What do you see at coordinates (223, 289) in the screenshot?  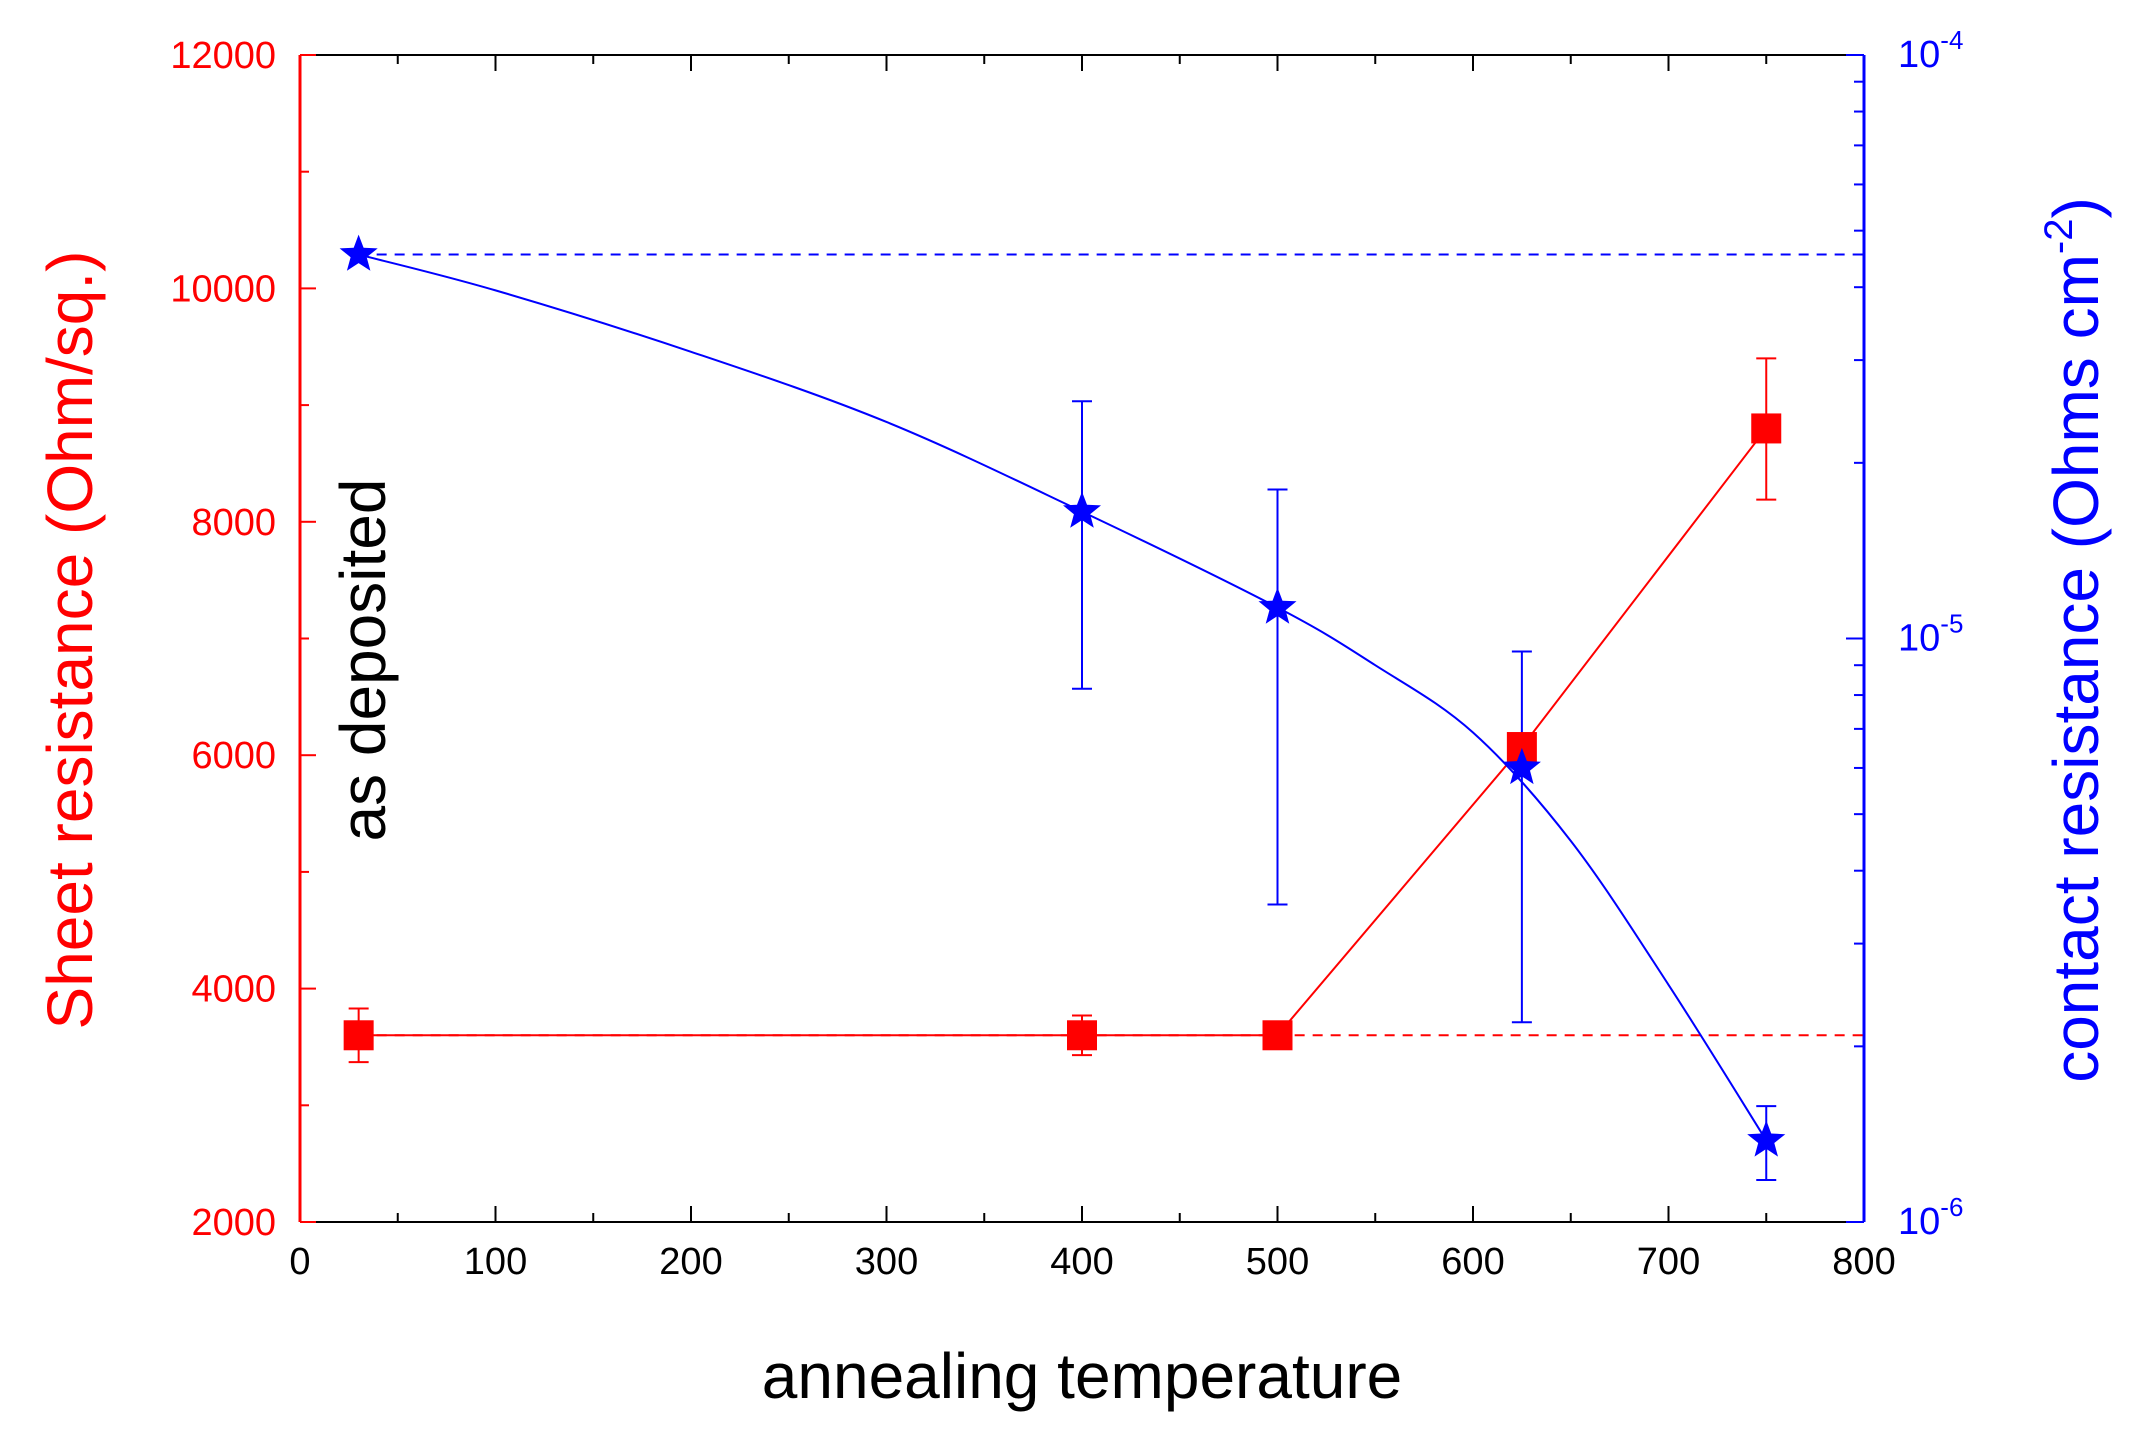 I see `left-tick-label: 10000` at bounding box center [223, 289].